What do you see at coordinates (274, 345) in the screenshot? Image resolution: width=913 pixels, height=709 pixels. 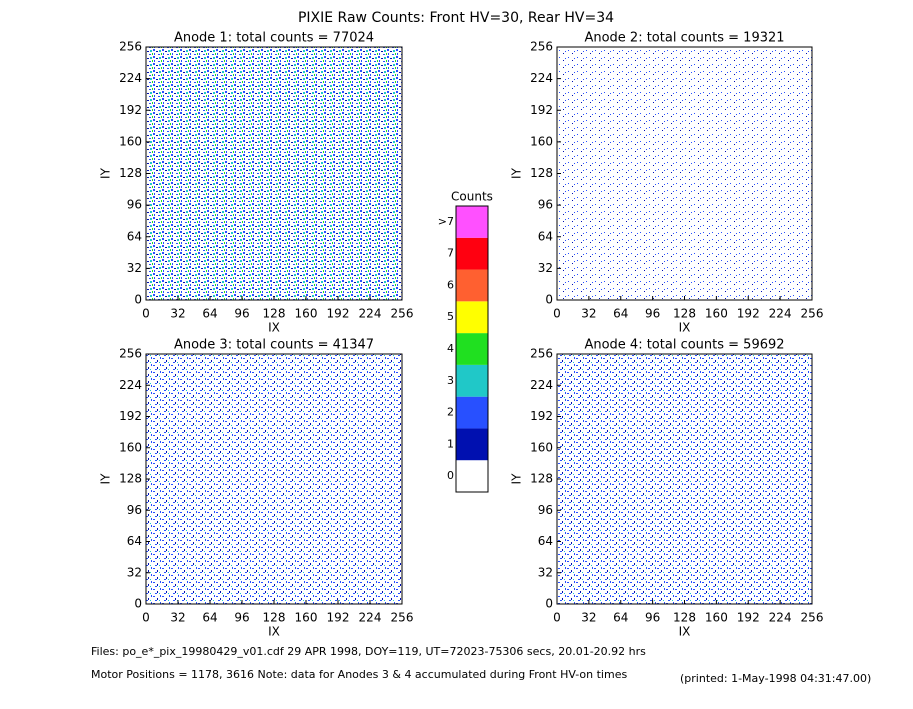 I see `panel-title: Anode 3: total counts = 41347` at bounding box center [274, 345].